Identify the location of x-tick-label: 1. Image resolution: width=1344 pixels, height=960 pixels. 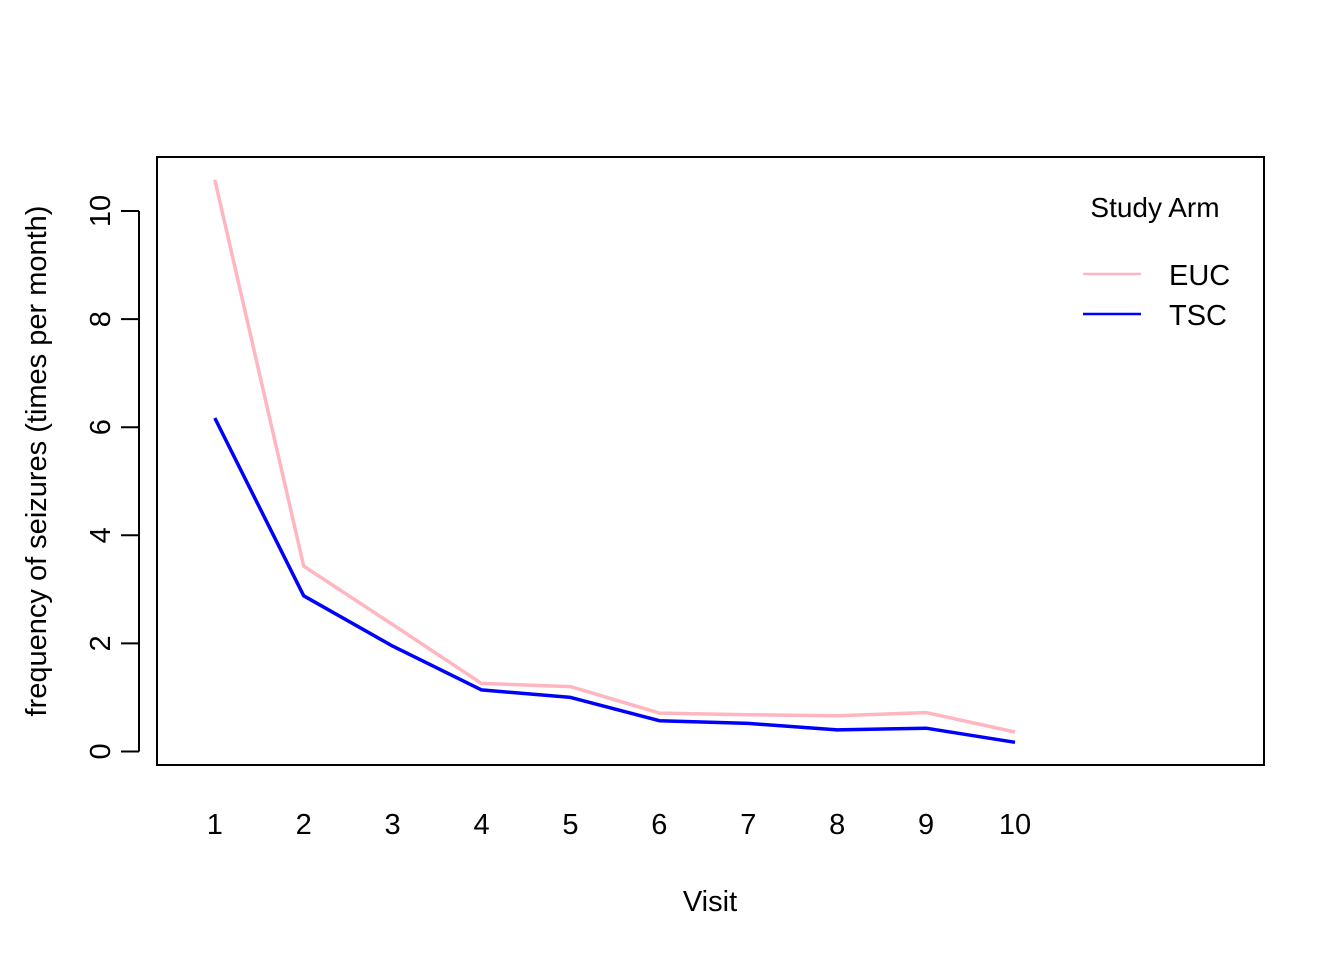
(215, 825).